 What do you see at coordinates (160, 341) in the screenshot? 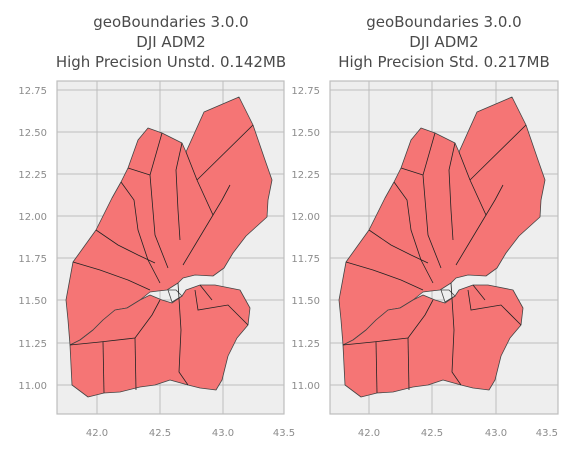
I see `panel-1-south-region` at bounding box center [160, 341].